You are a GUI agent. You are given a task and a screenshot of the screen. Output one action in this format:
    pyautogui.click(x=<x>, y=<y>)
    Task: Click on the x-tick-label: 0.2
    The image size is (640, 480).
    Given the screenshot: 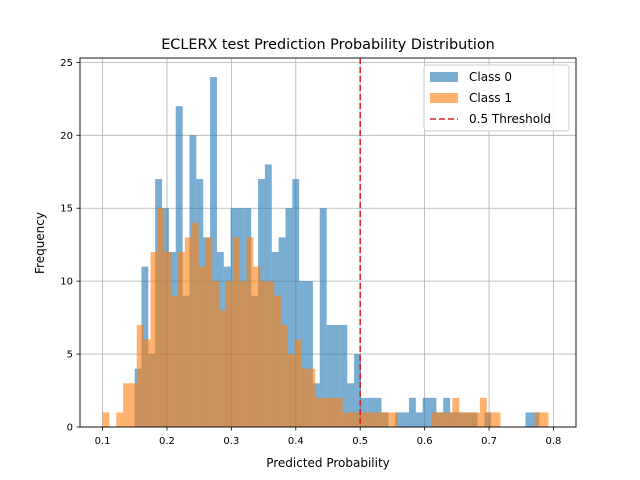 What is the action you would take?
    pyautogui.click(x=167, y=441)
    